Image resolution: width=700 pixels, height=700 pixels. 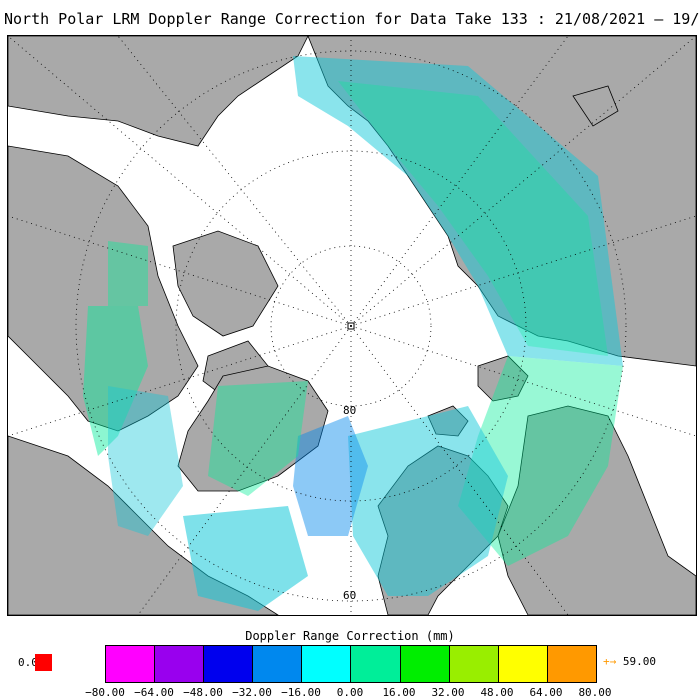 I want to click on color-scale-tick-label: −16.00, so click(x=301, y=692).